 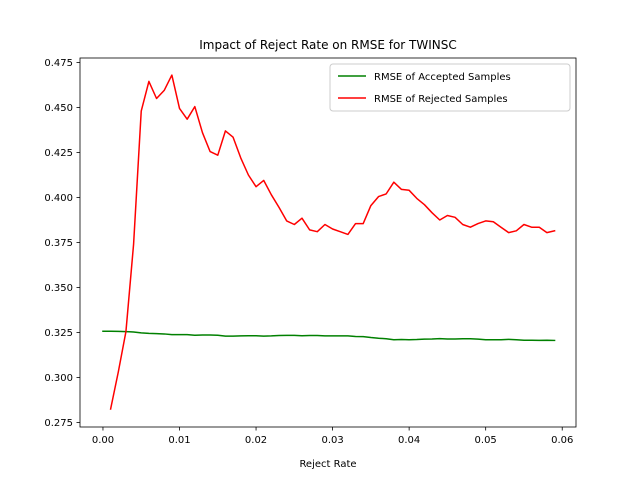 I want to click on legend-frame, so click(x=450, y=87).